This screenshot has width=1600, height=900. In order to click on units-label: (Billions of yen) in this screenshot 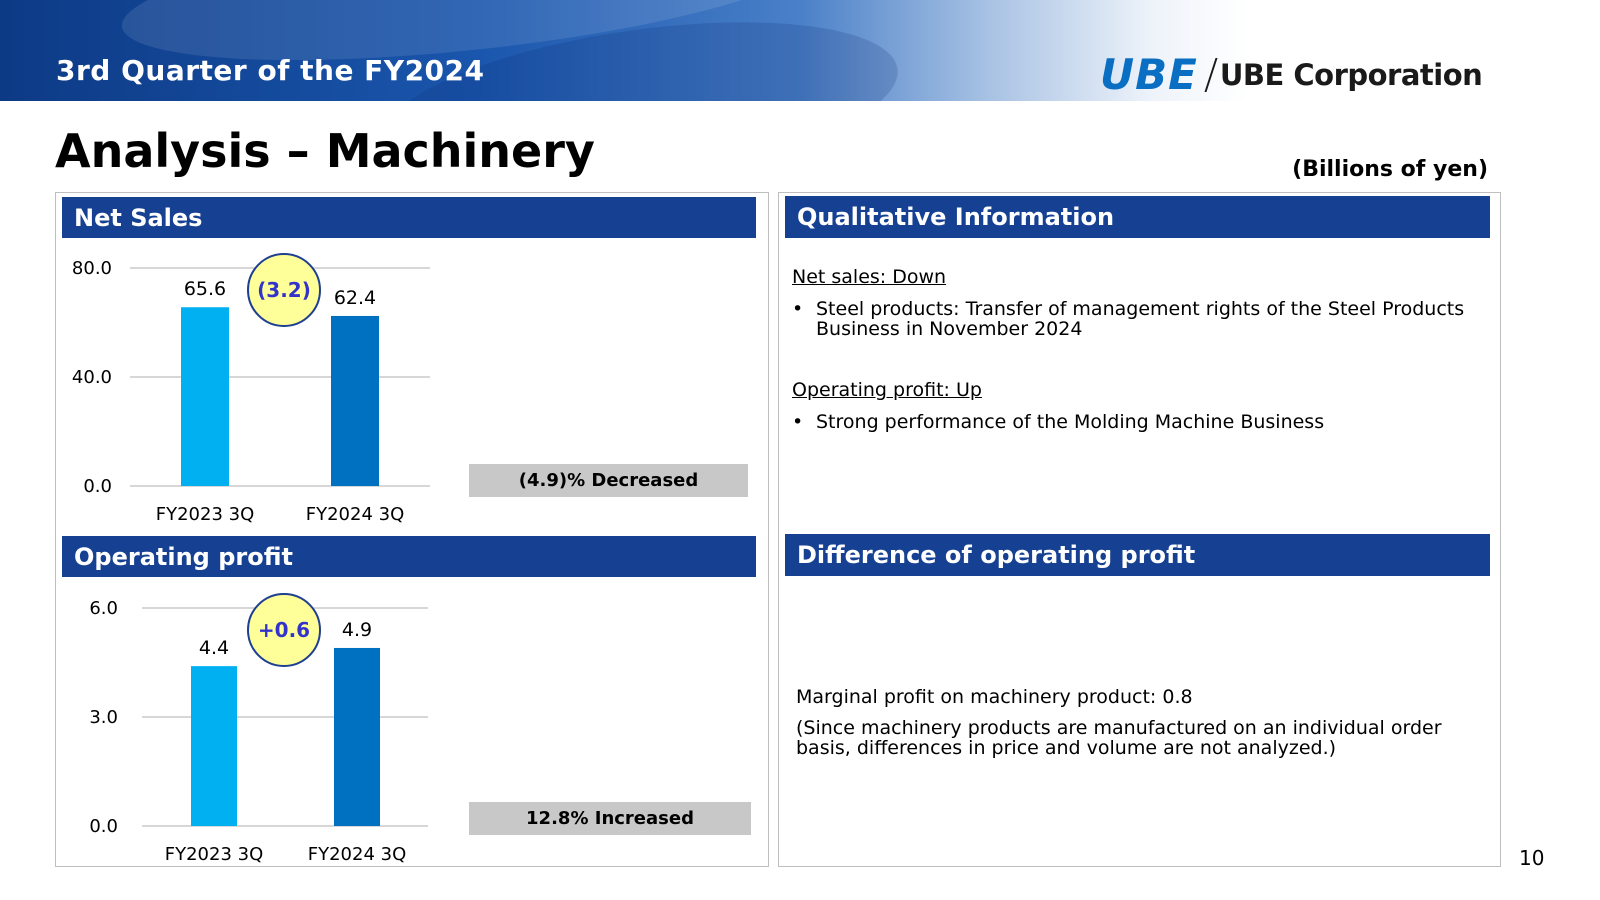, I will do `click(1390, 169)`.